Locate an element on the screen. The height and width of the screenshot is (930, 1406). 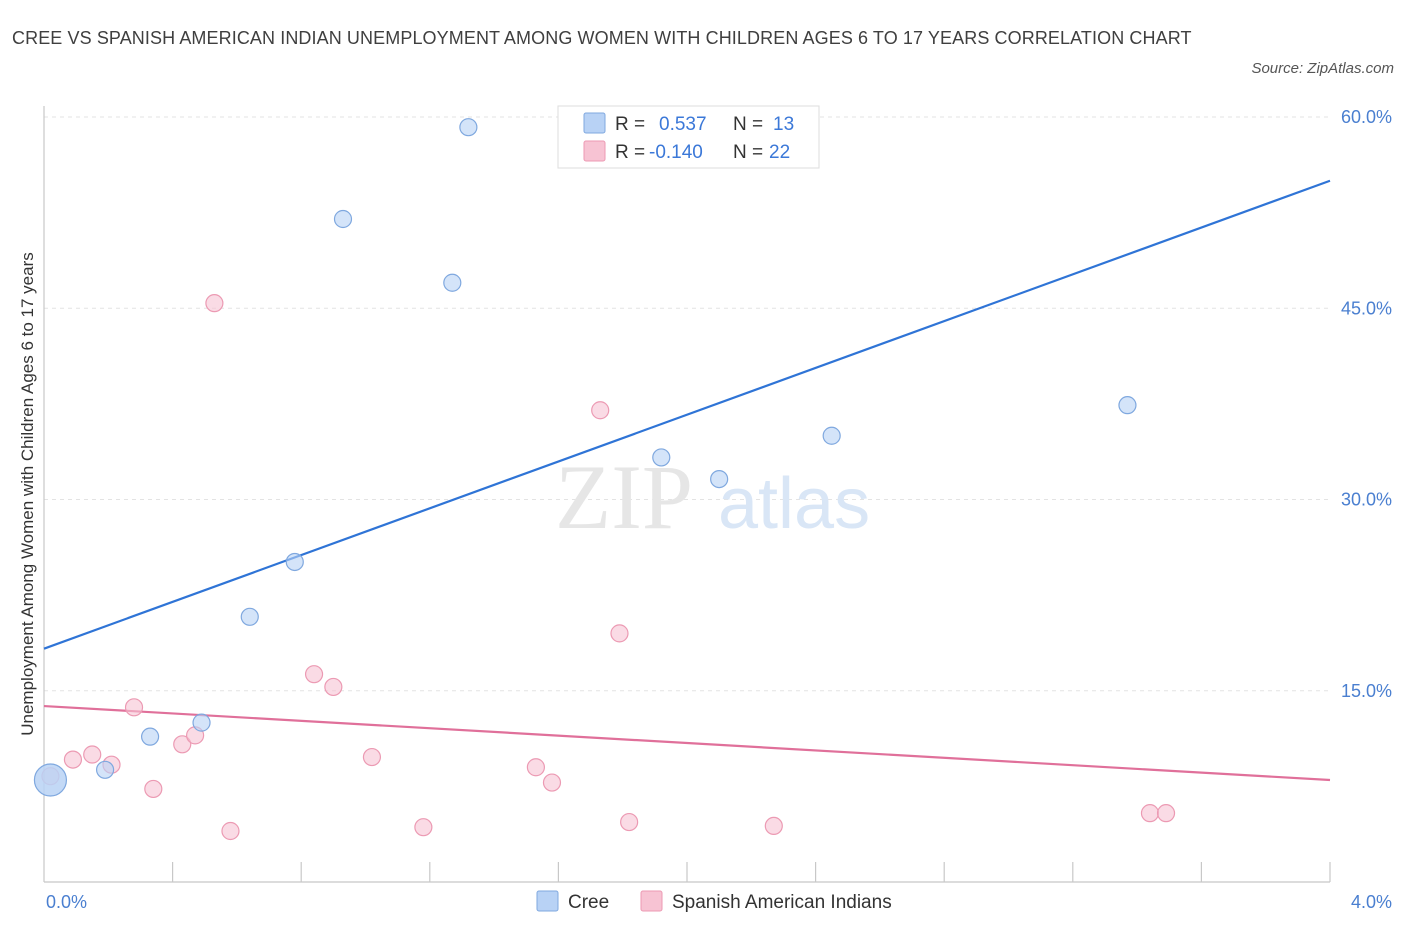
x-tick-label-0: 0.0% is located at coordinates (66, 902).